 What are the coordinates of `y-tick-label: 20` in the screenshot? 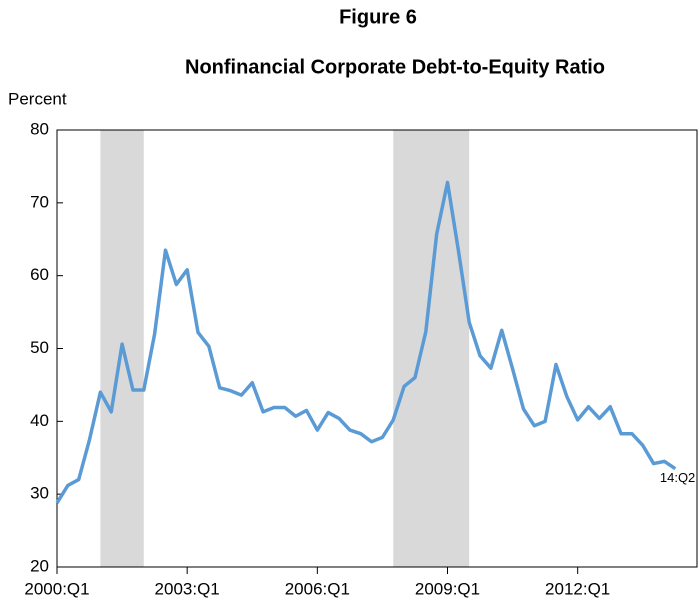 It's located at (39, 565).